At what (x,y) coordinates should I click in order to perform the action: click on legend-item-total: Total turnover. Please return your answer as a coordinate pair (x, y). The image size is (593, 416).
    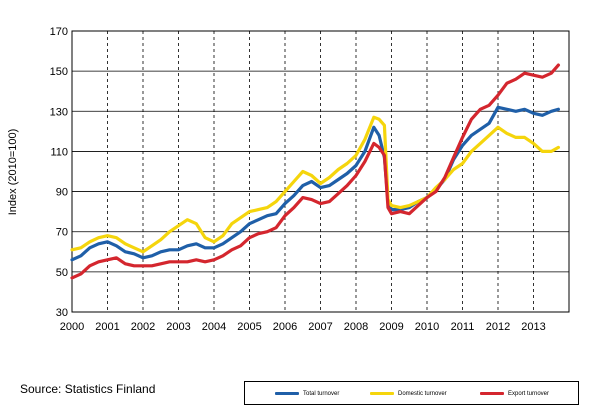
    Looking at the image, I should click on (307, 394).